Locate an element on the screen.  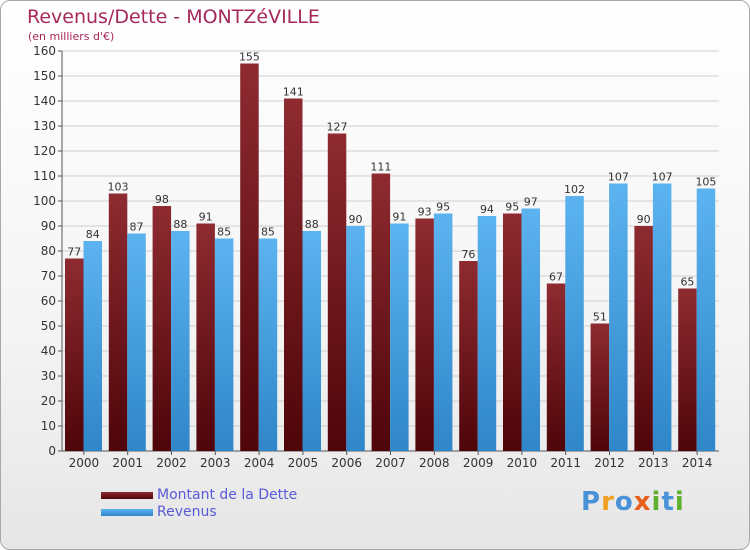
y-tick-label: 0 is located at coordinates (52, 451).